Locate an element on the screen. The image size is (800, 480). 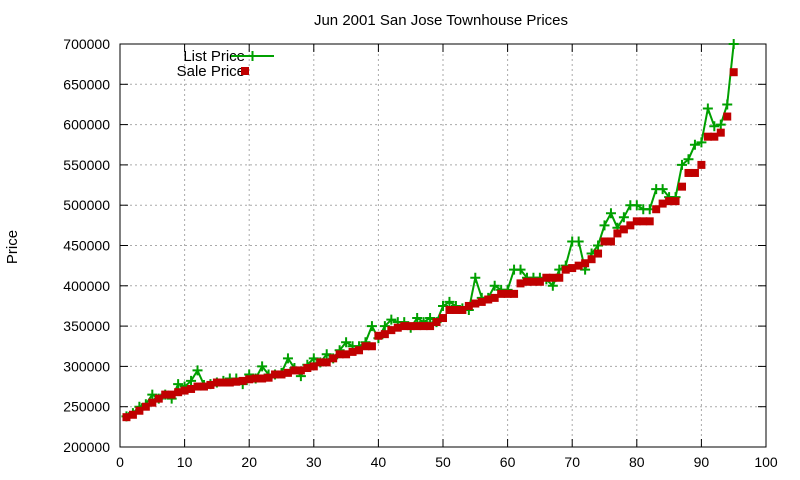
legend-marker-sale-price is located at coordinates (245, 71).